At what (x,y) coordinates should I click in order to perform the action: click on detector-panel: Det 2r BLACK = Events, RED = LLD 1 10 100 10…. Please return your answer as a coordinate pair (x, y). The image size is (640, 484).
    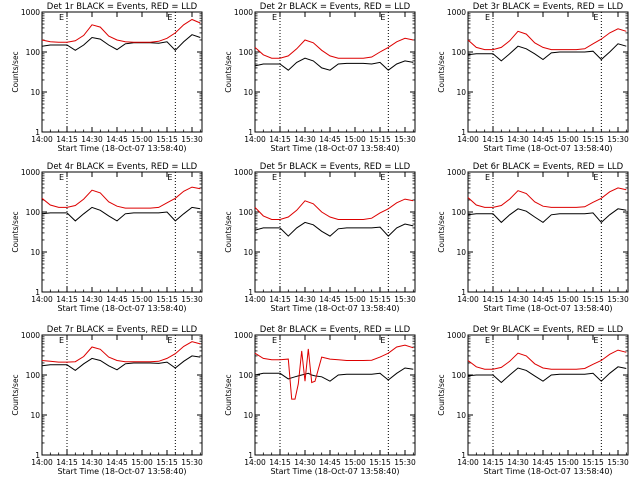
    Looking at the image, I should click on (320, 77).